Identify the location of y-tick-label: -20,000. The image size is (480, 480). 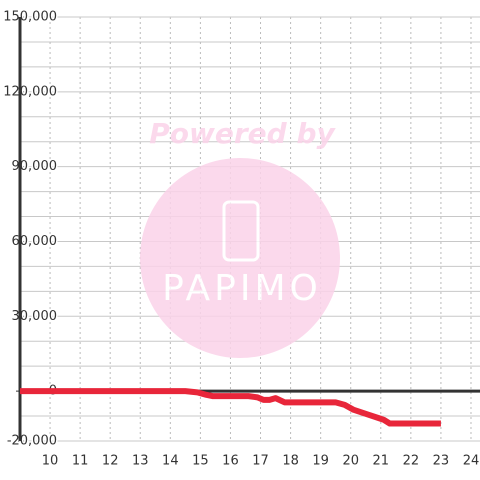
(32, 441).